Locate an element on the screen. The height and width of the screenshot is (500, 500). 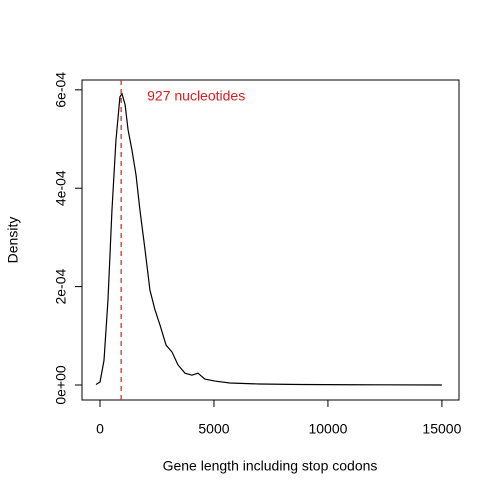
x-tick-label: 5000 is located at coordinates (213, 429).